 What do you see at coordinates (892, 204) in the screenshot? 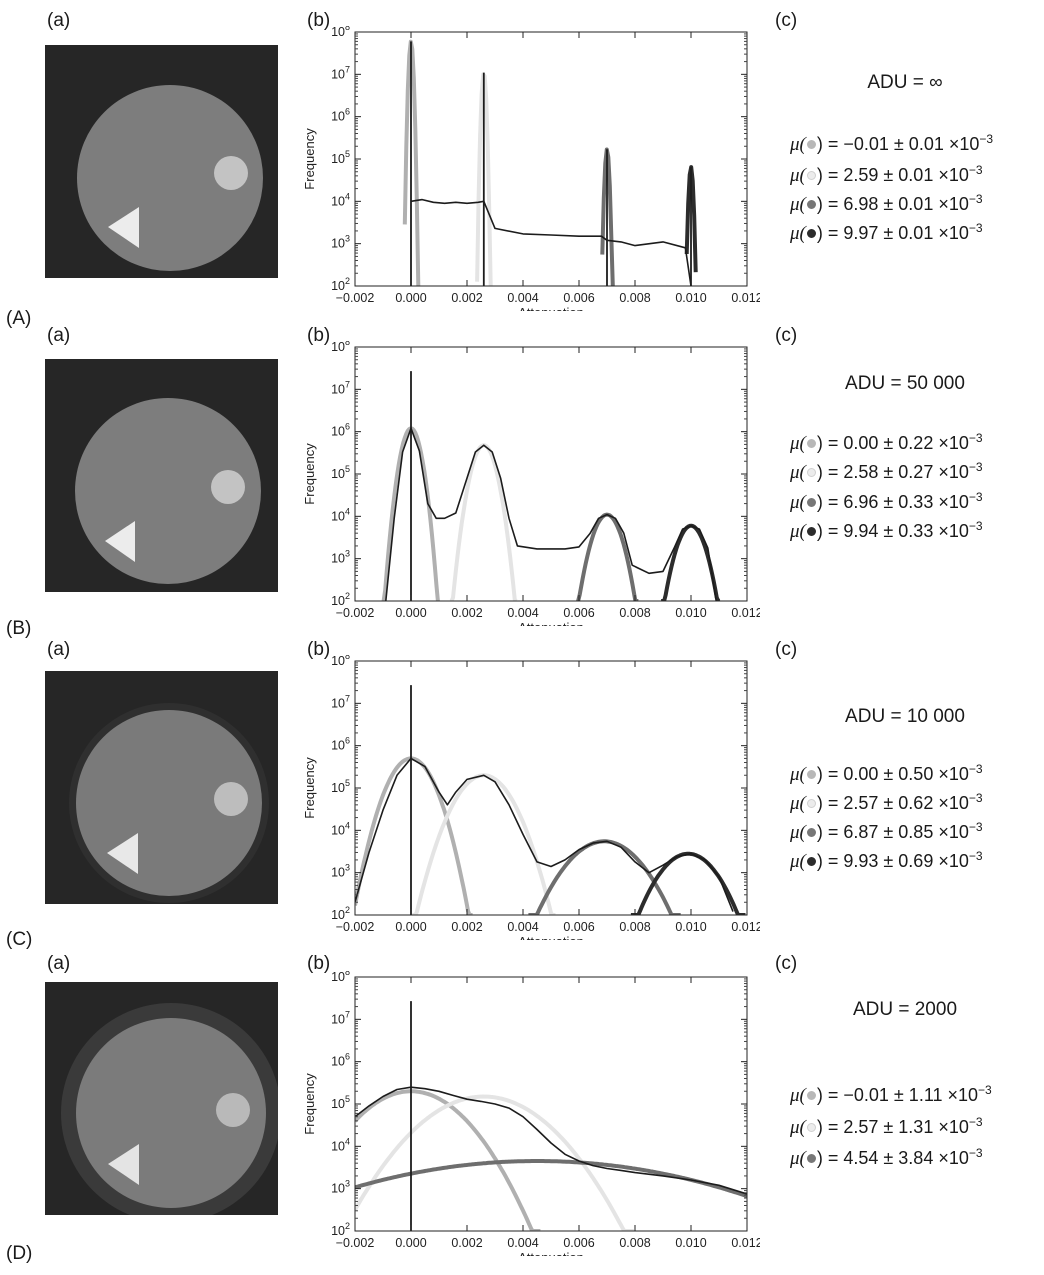
I see `mu-value: ) = 6.98 ± 0.01 ×10` at bounding box center [892, 204].